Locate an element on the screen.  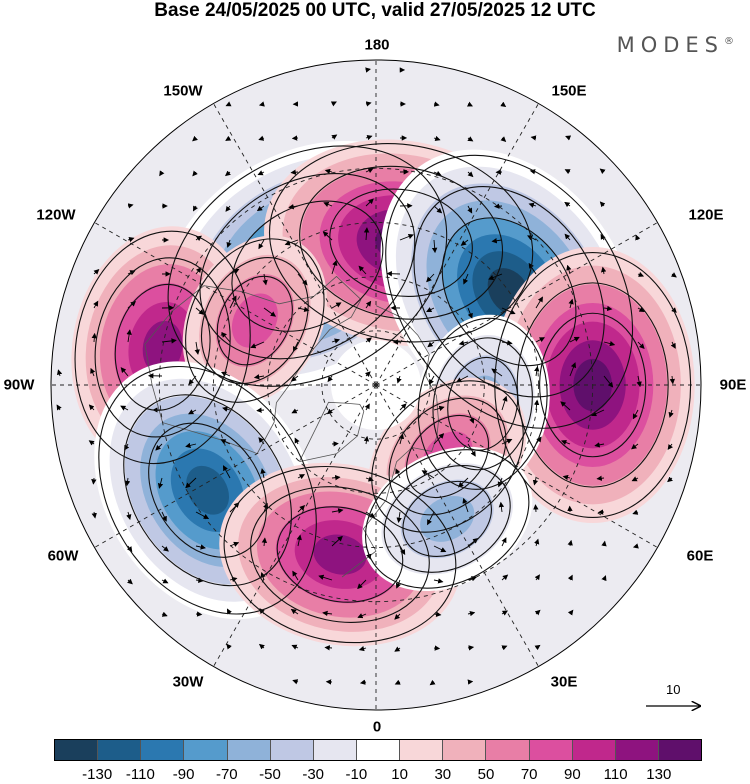
lon-label-60w: 60W is located at coordinates (63, 556).